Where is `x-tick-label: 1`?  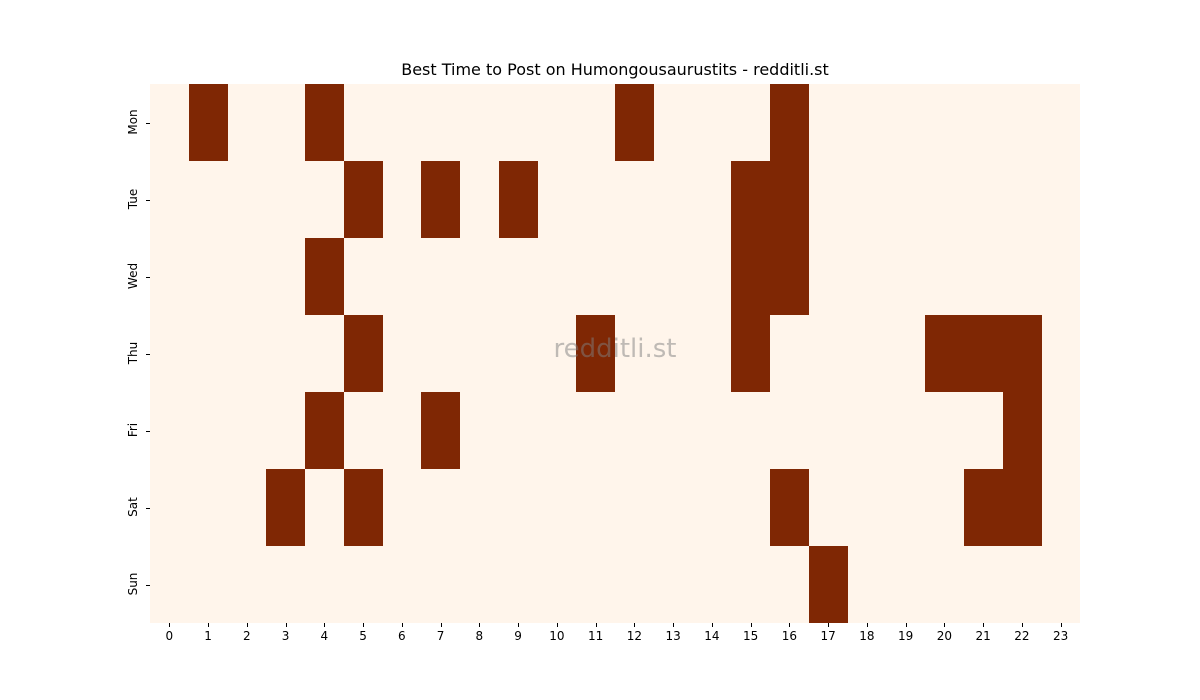
x-tick-label: 1 is located at coordinates (208, 636).